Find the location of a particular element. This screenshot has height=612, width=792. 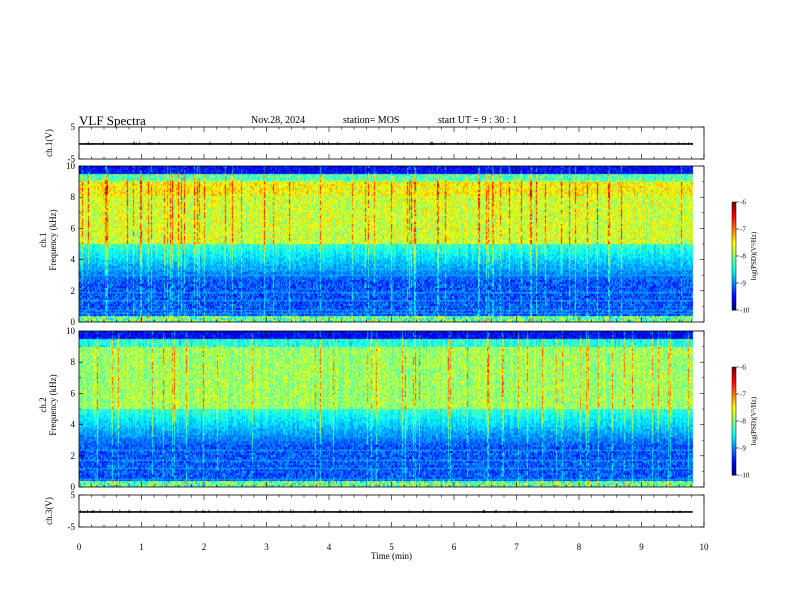

y-tick-label: 0 is located at coordinates (73, 322).